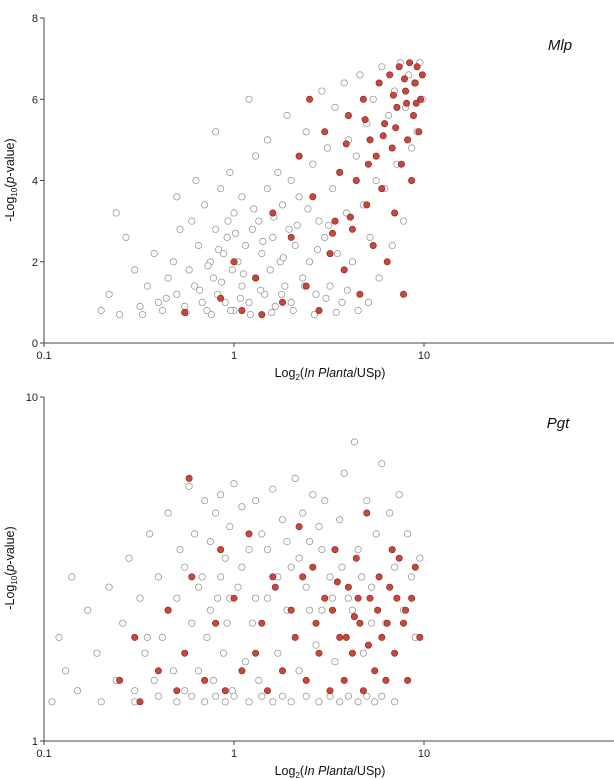 The image size is (614, 779). I want to click on x-ticks: 0.1 1 10, so click(233, 750).